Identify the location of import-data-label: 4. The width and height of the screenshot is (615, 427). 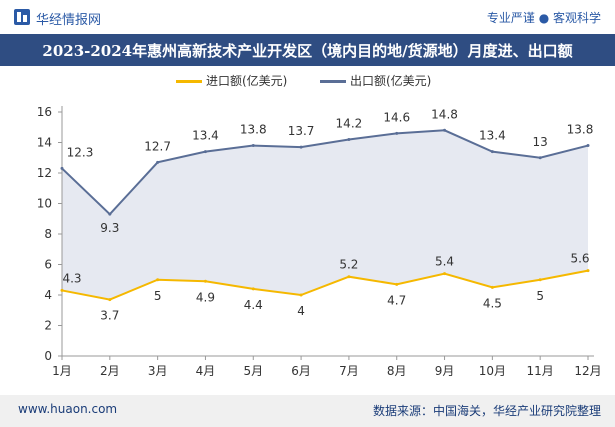
(301, 311).